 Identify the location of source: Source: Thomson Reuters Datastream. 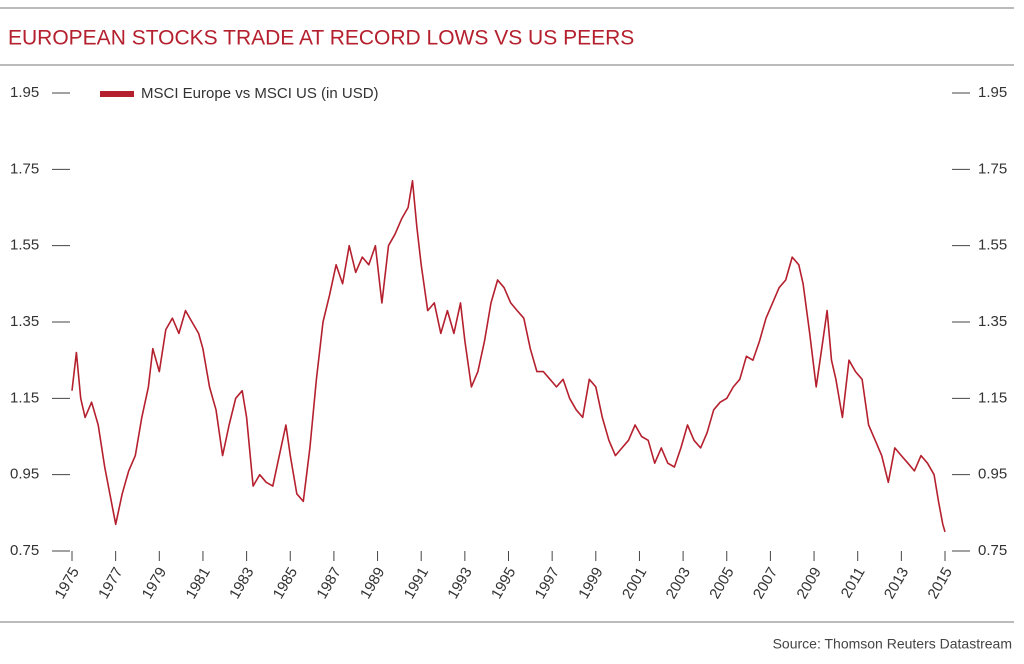
(892, 644).